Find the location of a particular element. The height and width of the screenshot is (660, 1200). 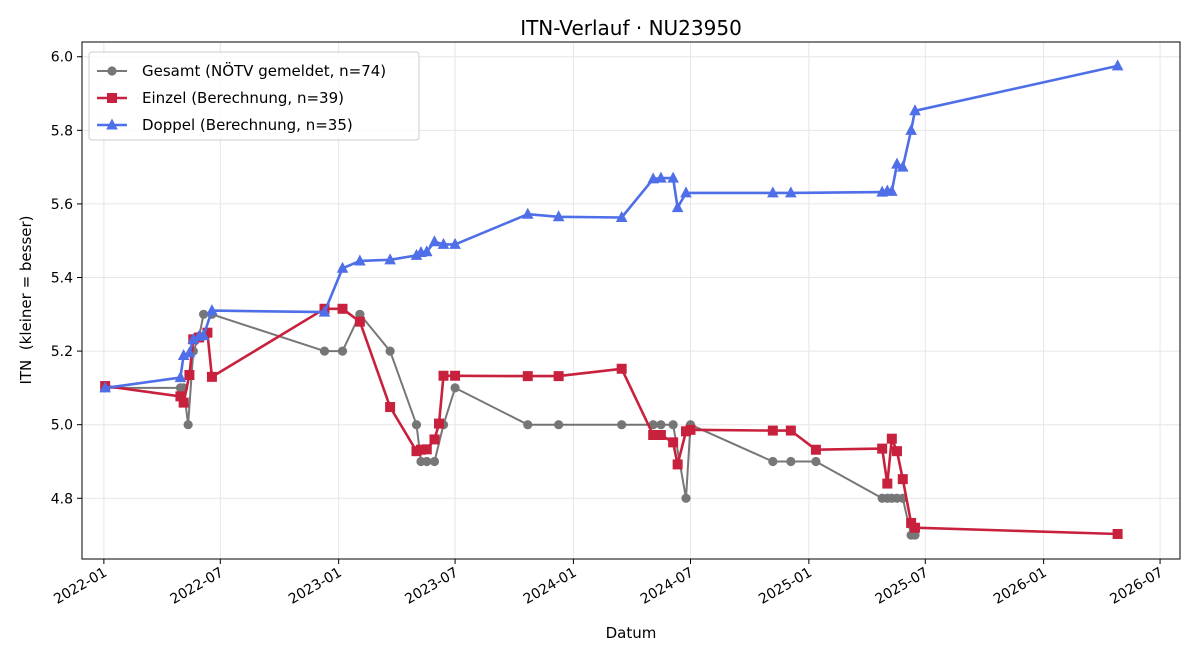

x-tick-label: 2025-01 is located at coordinates (785, 586).